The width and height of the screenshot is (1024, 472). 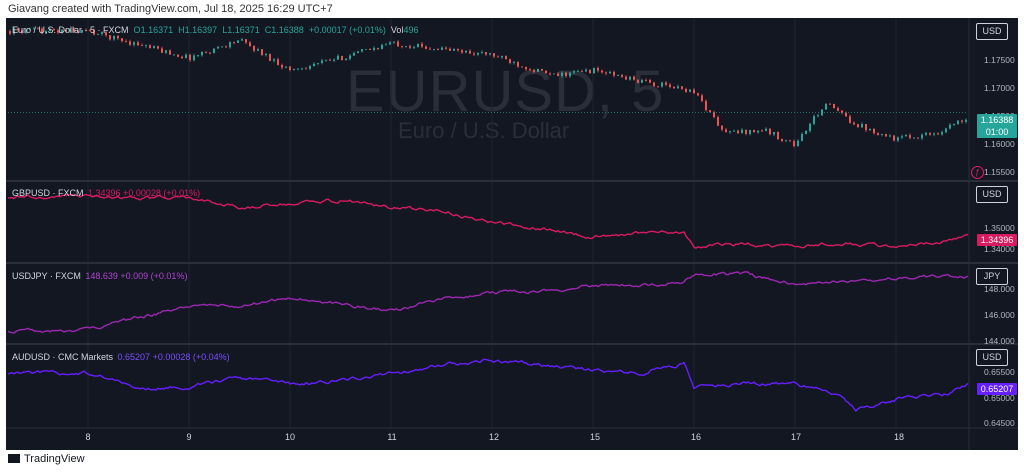 I want to click on price-tag-eurusd: 1.16388 01:00, so click(x=997, y=126).